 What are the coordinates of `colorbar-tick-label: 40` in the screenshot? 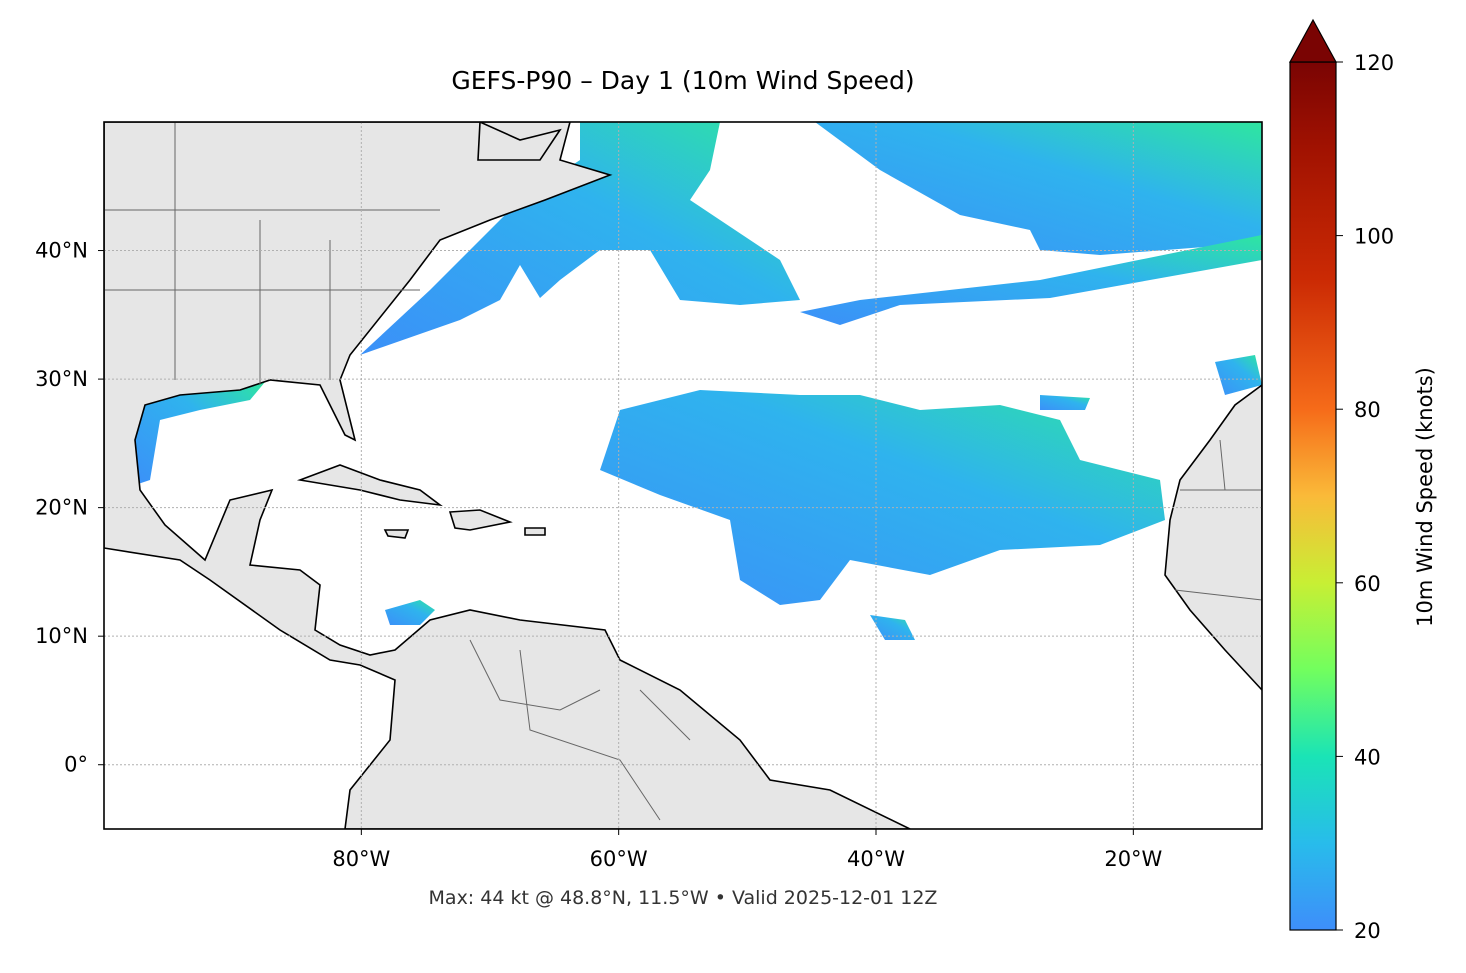 It's located at (1367, 757).